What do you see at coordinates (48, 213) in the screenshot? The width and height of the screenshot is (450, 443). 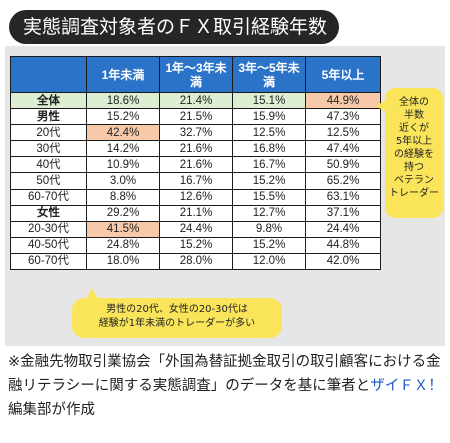 I see `row-label: 女性` at bounding box center [48, 213].